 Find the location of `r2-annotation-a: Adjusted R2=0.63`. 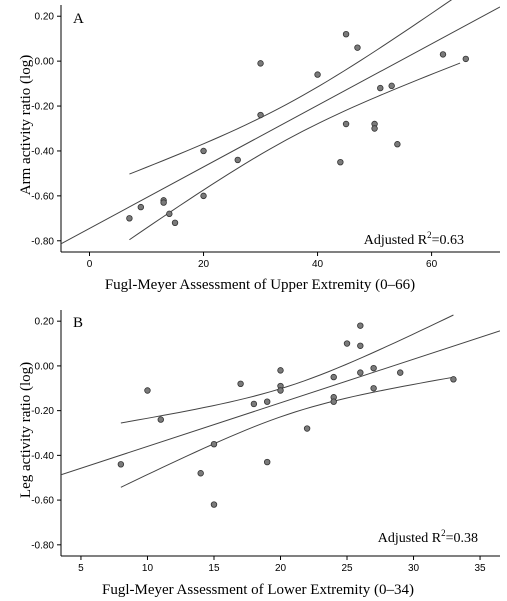

r2-annotation-a: Adjusted R2=0.63 is located at coordinates (414, 239).